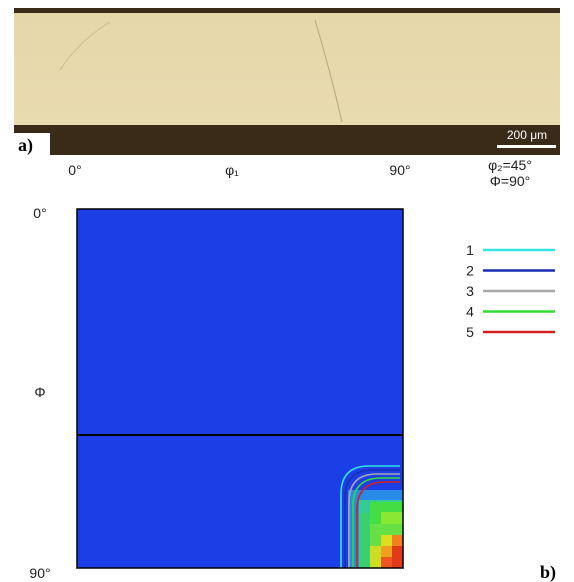  I want to click on x-axis-label: φ₁, so click(232, 170).